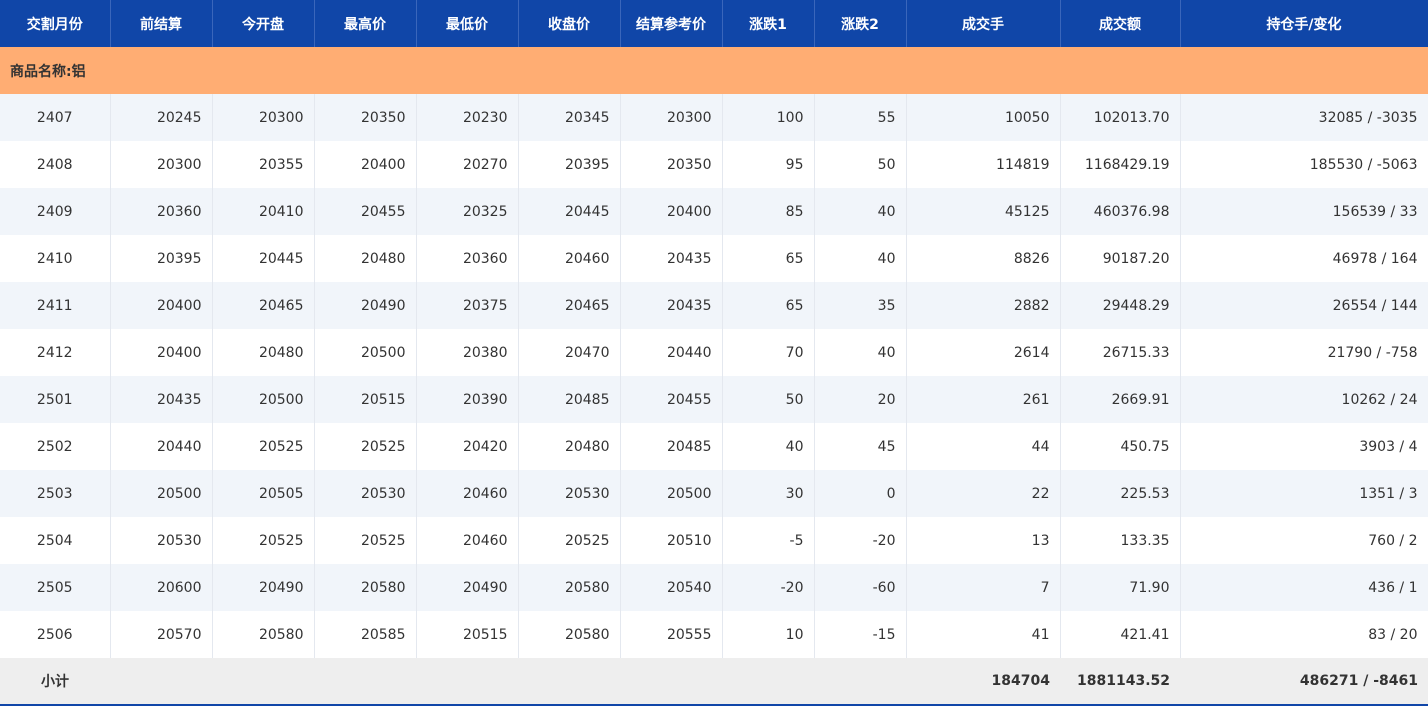 This screenshot has width=1428, height=707. Describe the element at coordinates (768, 305) in the screenshot. I see `cell: 65` at that location.